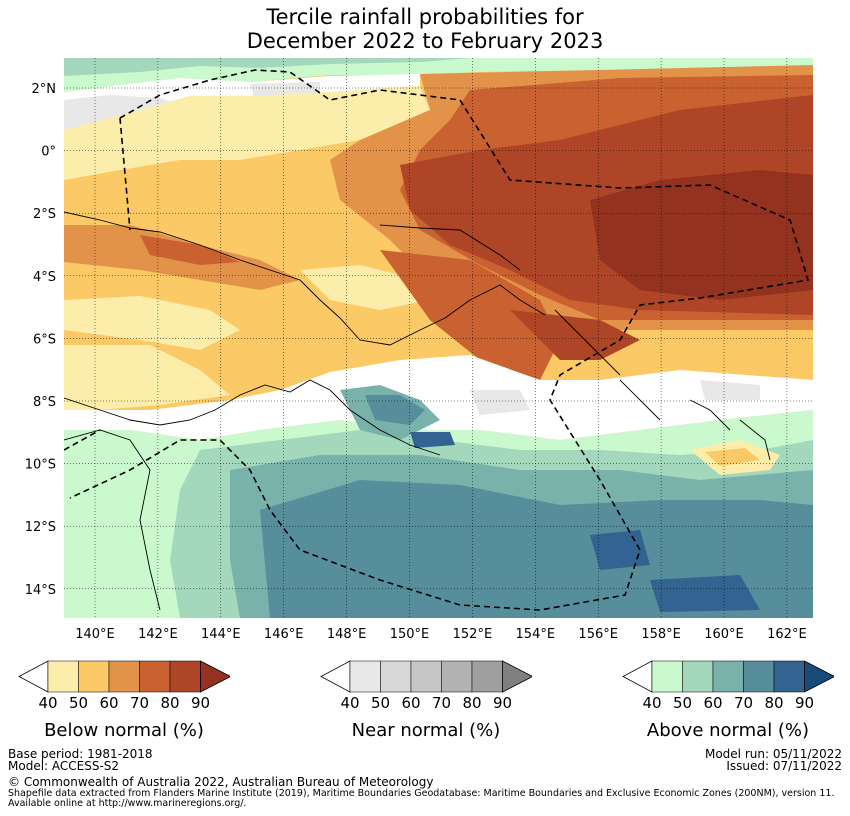 The image size is (850, 816). Describe the element at coordinates (284, 634) in the screenshot. I see `longitude-label: 146°E` at that location.